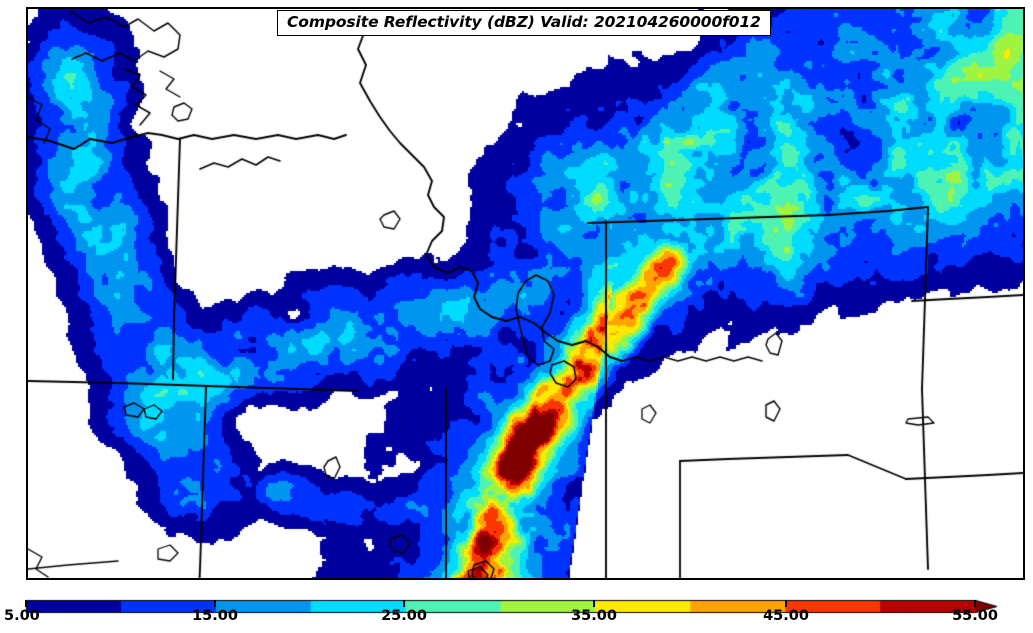  Describe the element at coordinates (215, 616) in the screenshot. I see `colorbar-tick-label: 15.00` at that location.